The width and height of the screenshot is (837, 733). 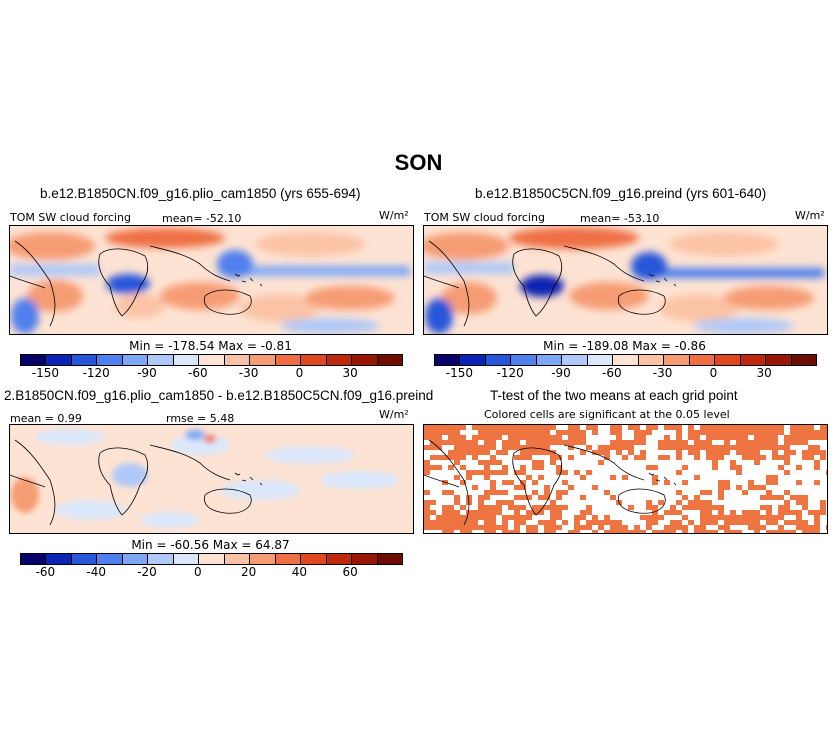 What do you see at coordinates (459, 373) in the screenshot?
I see `panel2-tick-label: -150` at bounding box center [459, 373].